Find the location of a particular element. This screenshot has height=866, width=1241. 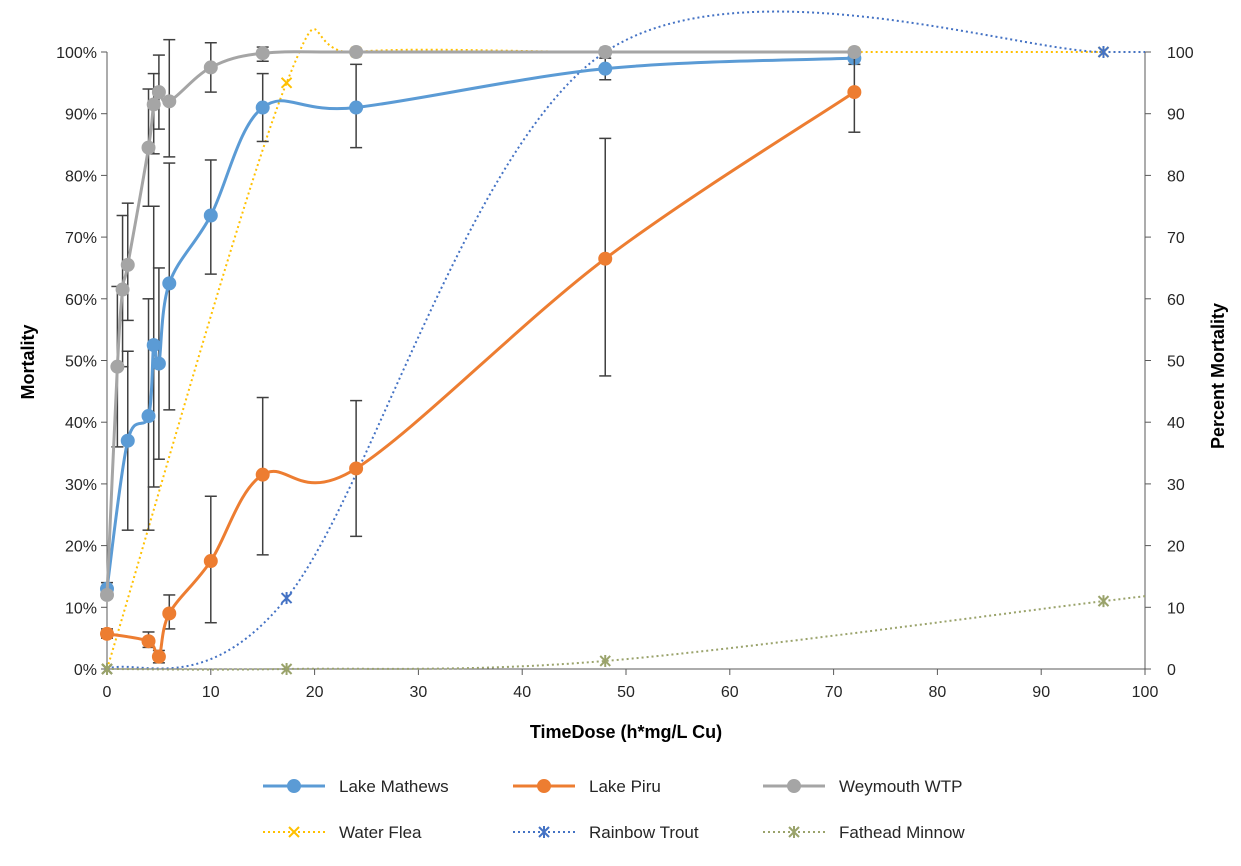

x-tick-label: 10 is located at coordinates (211, 692).